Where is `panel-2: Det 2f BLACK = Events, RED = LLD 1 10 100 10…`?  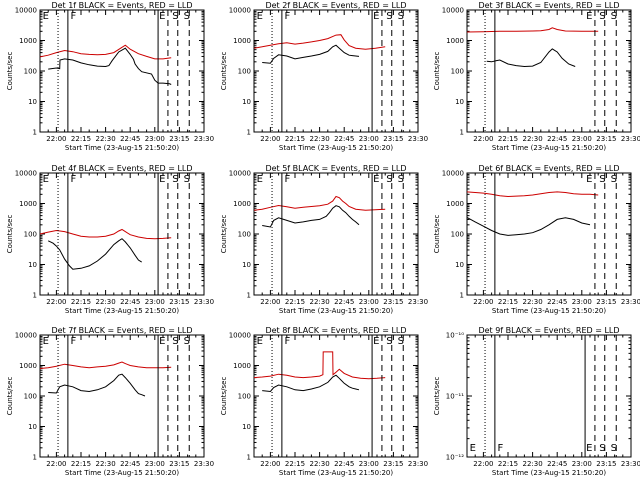
panel-2: Det 2f BLACK = Events, RED = LLD 1 10 100 10… is located at coordinates (324, 76).